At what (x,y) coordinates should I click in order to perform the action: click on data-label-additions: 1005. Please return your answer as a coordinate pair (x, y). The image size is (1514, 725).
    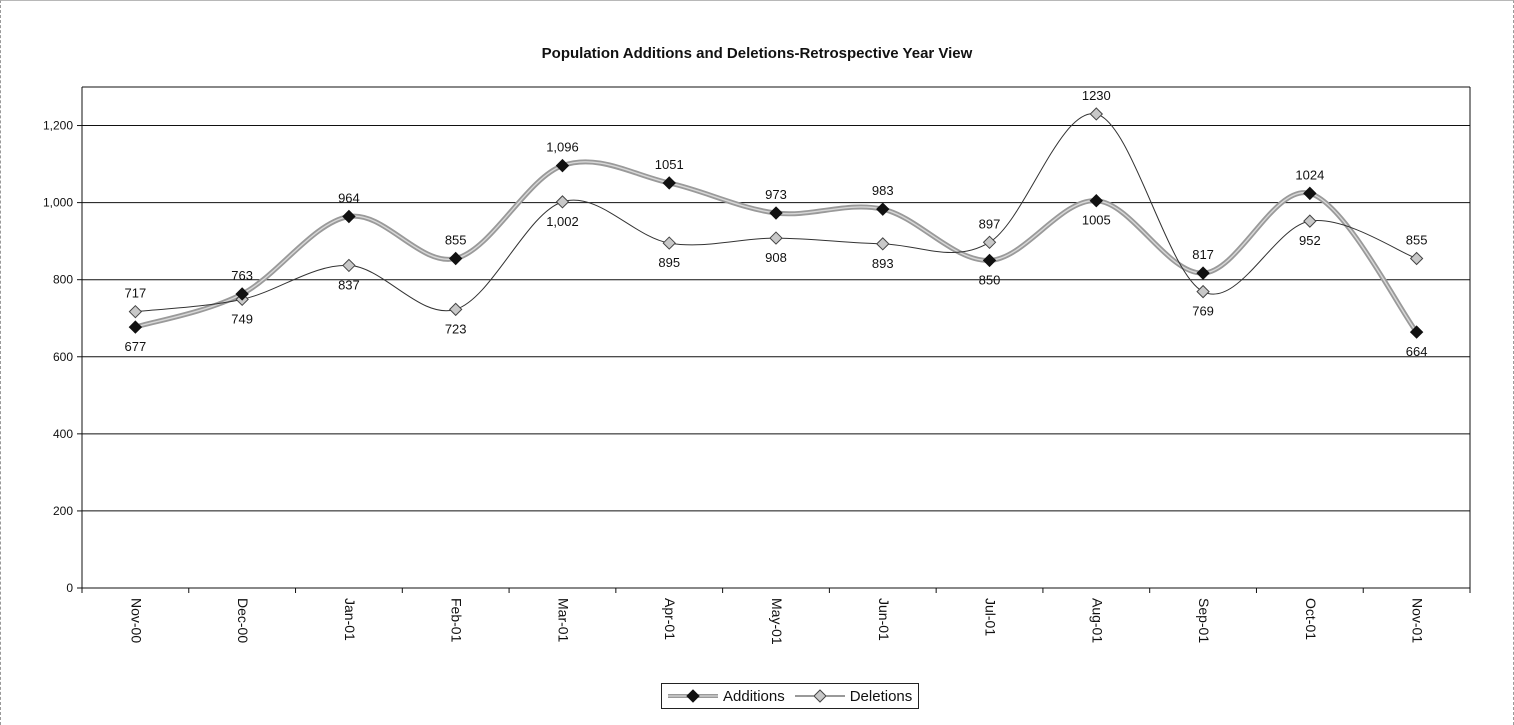
    Looking at the image, I should click on (1096, 220).